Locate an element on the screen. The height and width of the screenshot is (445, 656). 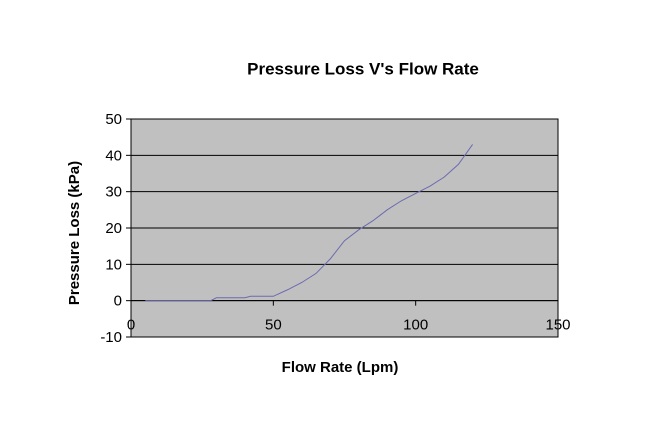
x-tick-label: 100 is located at coordinates (415, 325).